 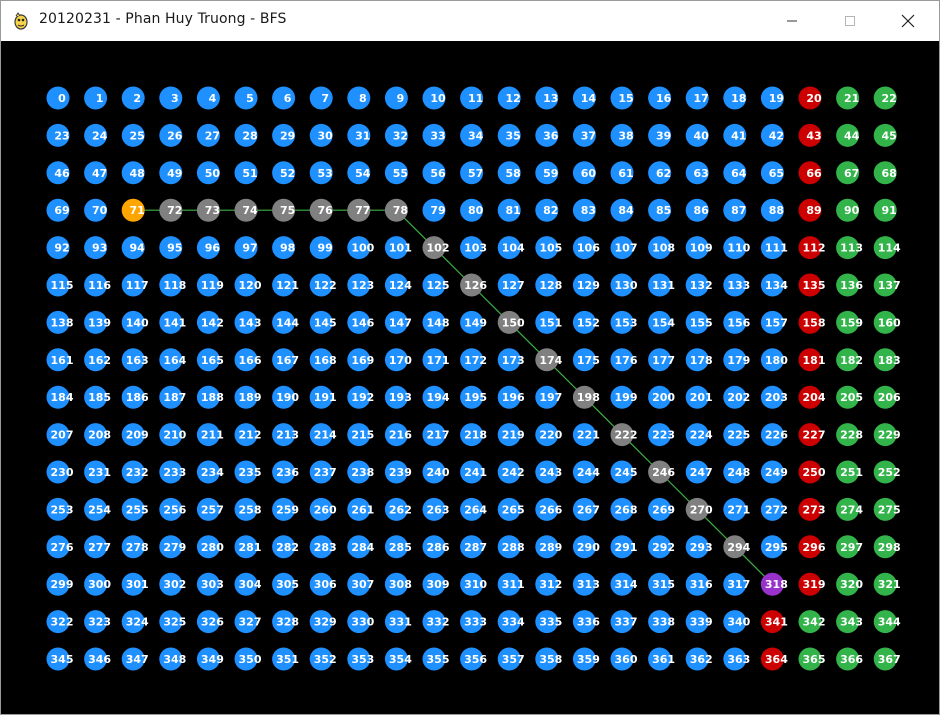 I want to click on grid-node-235: 235, so click(x=248, y=472).